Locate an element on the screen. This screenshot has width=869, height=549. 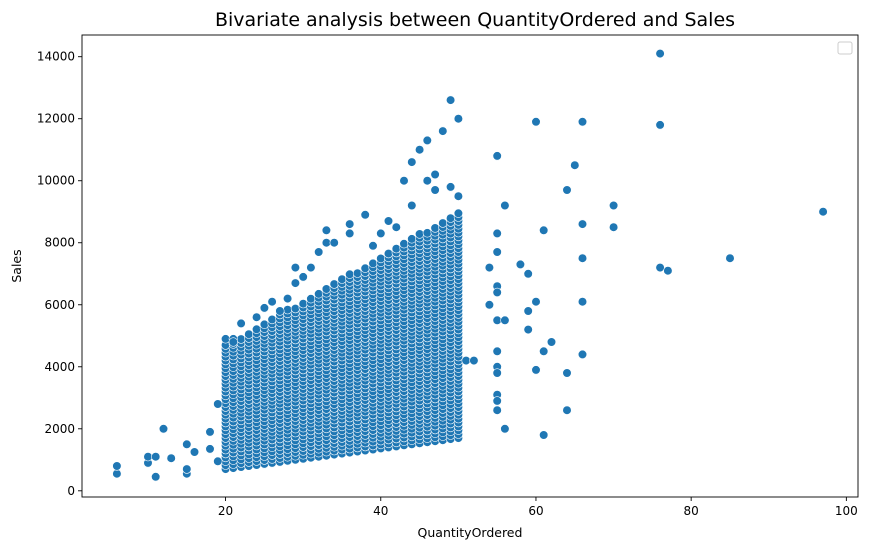
x-tick-label: 40 is located at coordinates (380, 511).